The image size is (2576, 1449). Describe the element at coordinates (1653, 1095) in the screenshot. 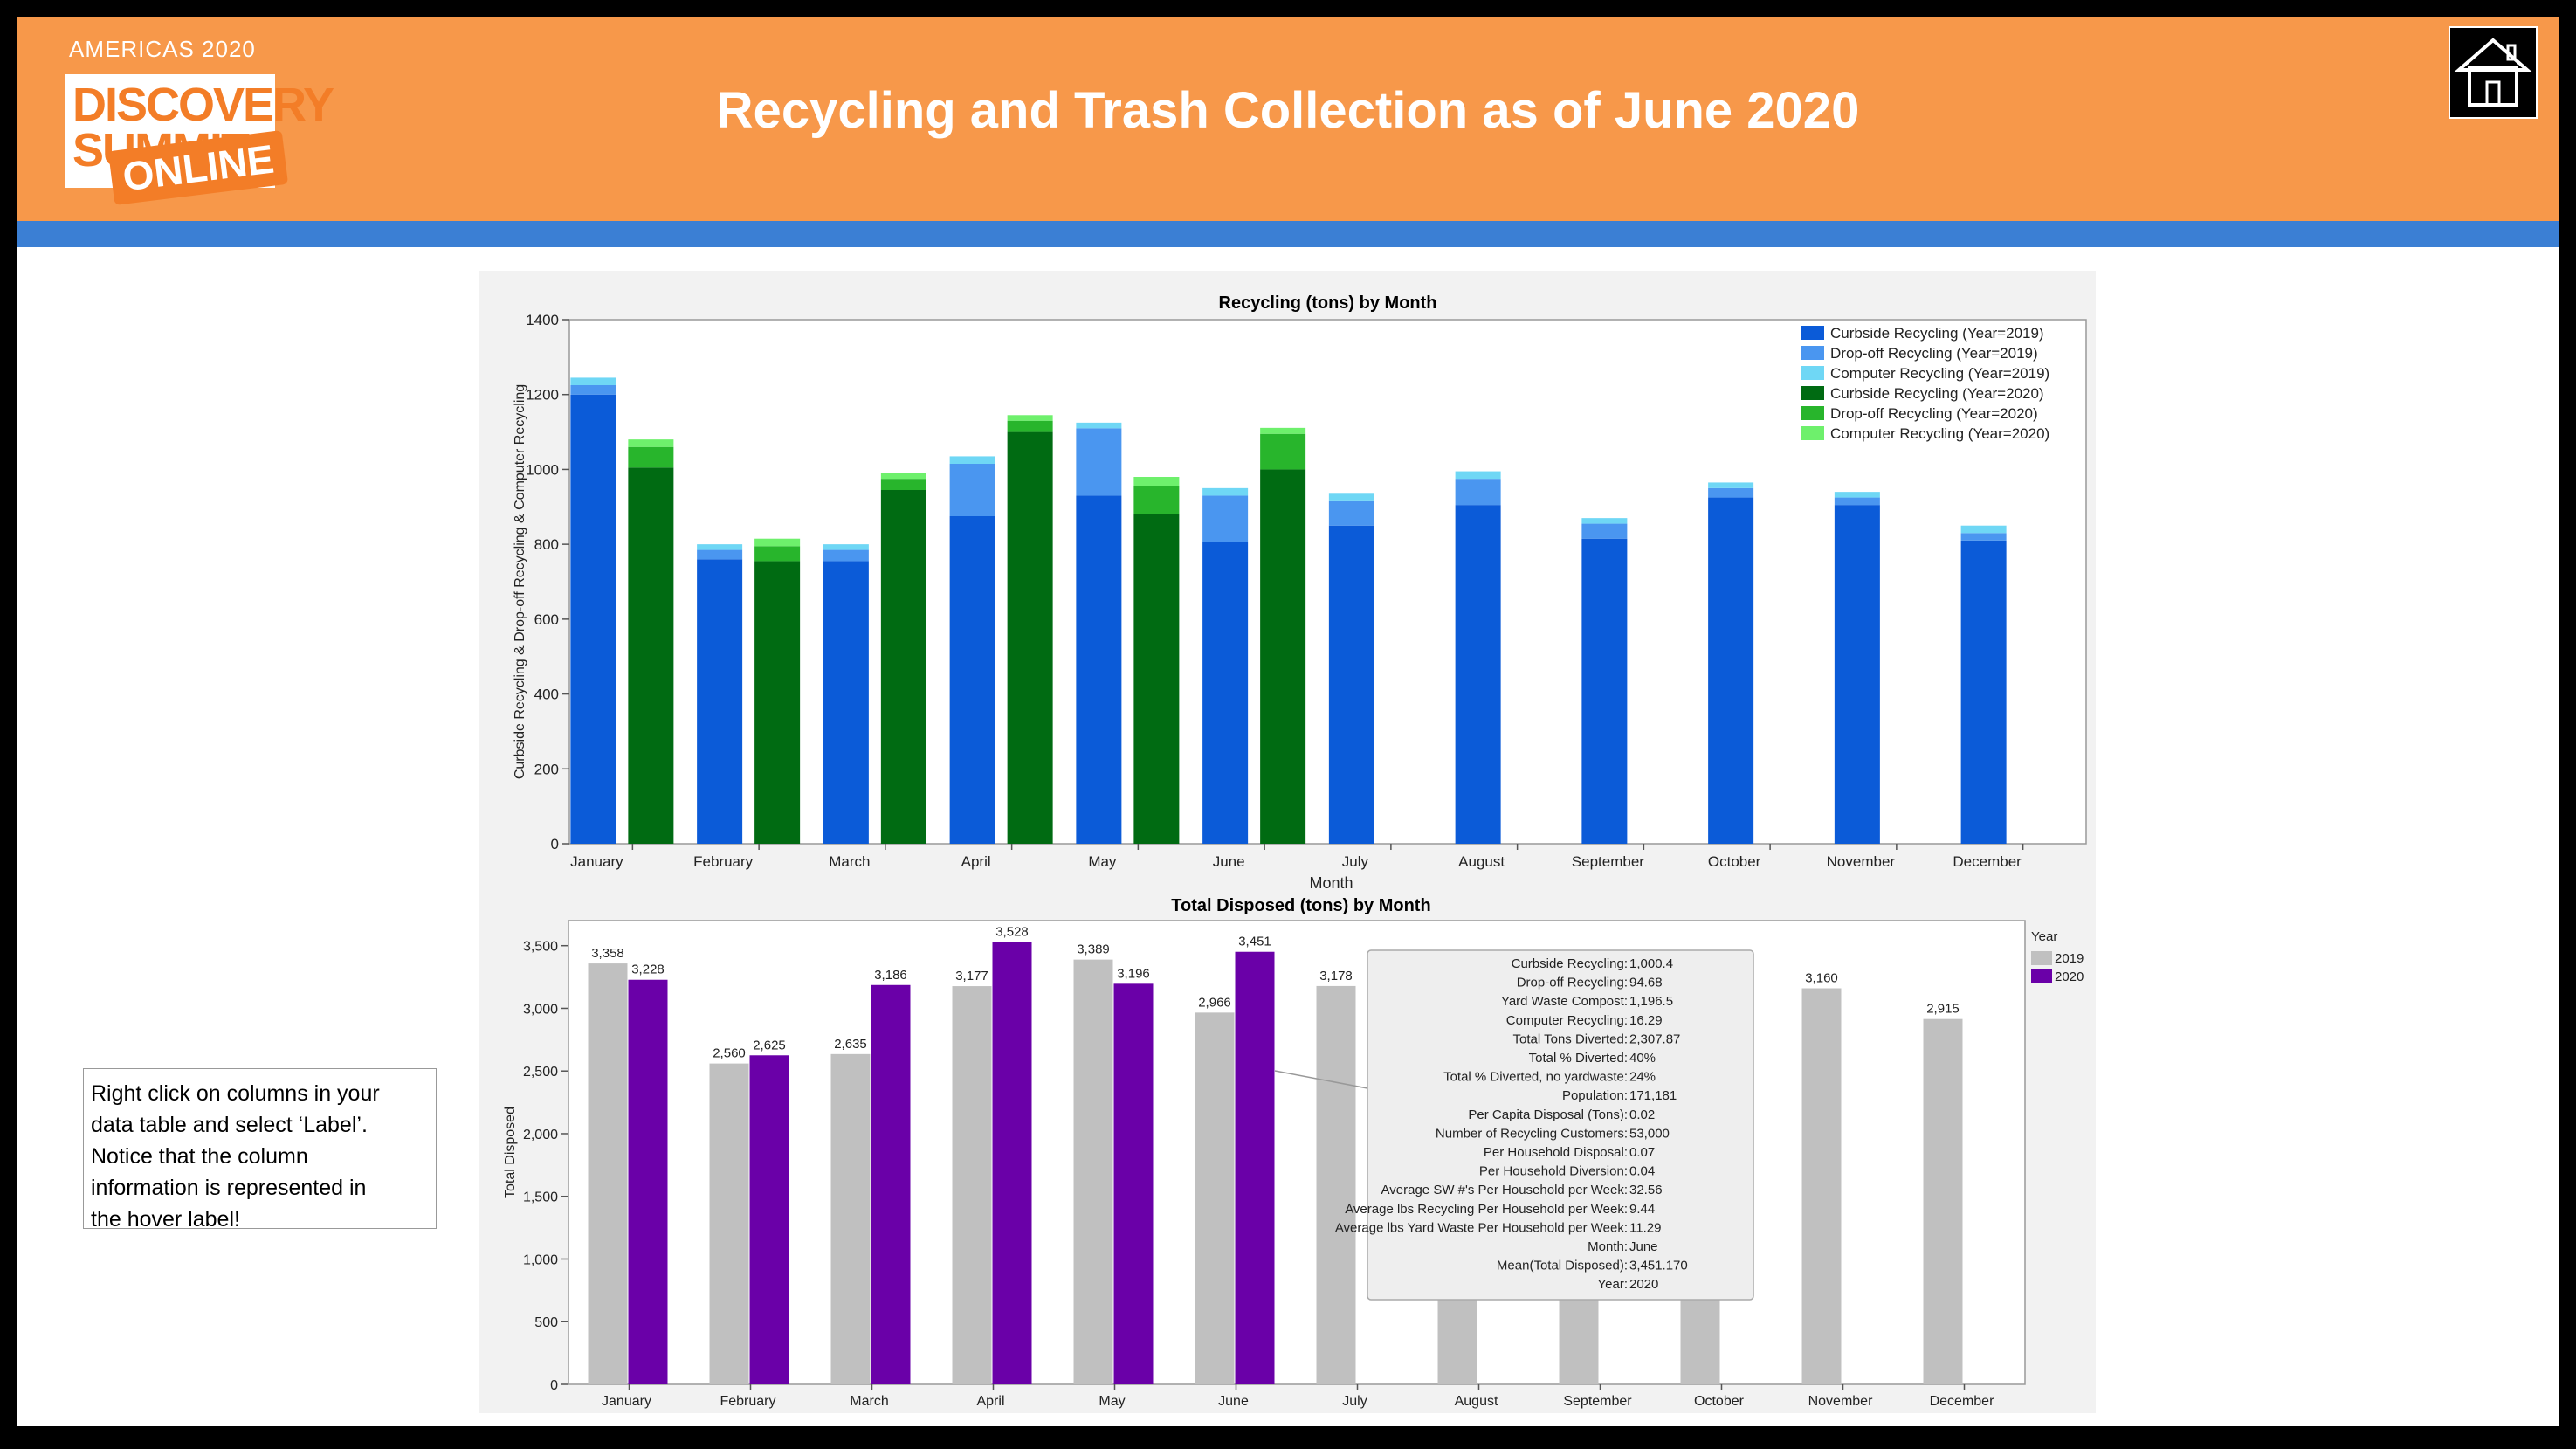

I see `tooltip-value: 171,181` at that location.